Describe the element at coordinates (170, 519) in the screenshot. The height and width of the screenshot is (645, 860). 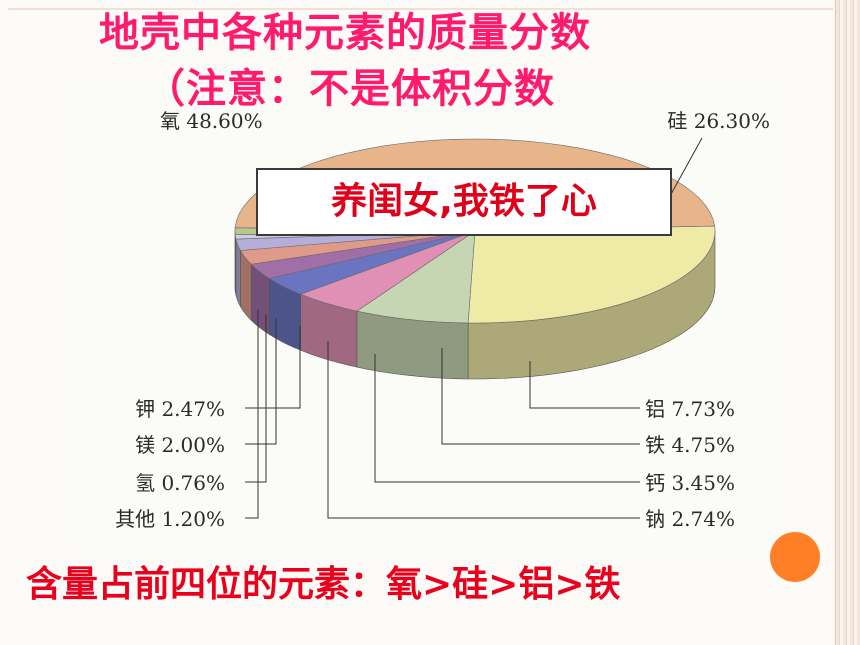
I see `slice-label-10: 其他 1.20%` at that location.